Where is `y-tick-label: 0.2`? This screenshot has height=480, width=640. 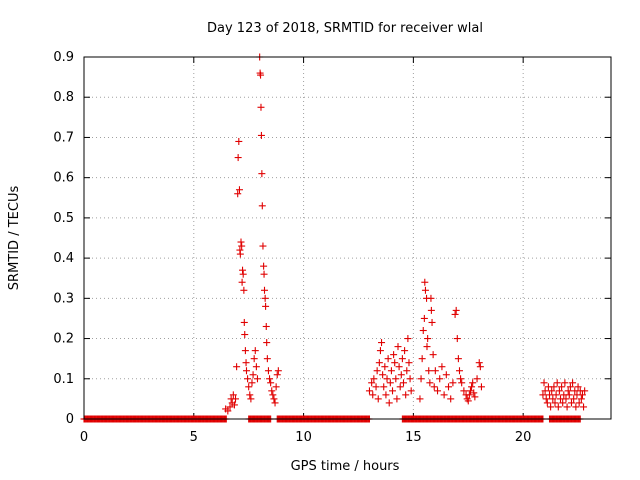 y-tick-label: 0.2 is located at coordinates (63, 339).